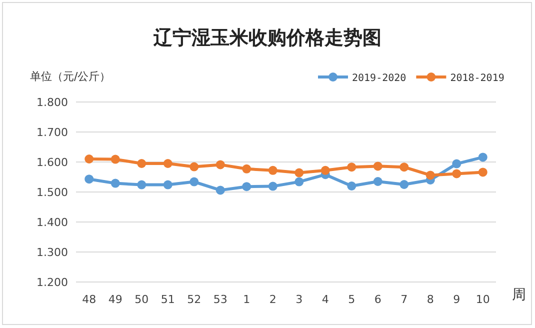  Describe the element at coordinates (52, 282) in the screenshot. I see `y-tick-label: 1.200` at that location.